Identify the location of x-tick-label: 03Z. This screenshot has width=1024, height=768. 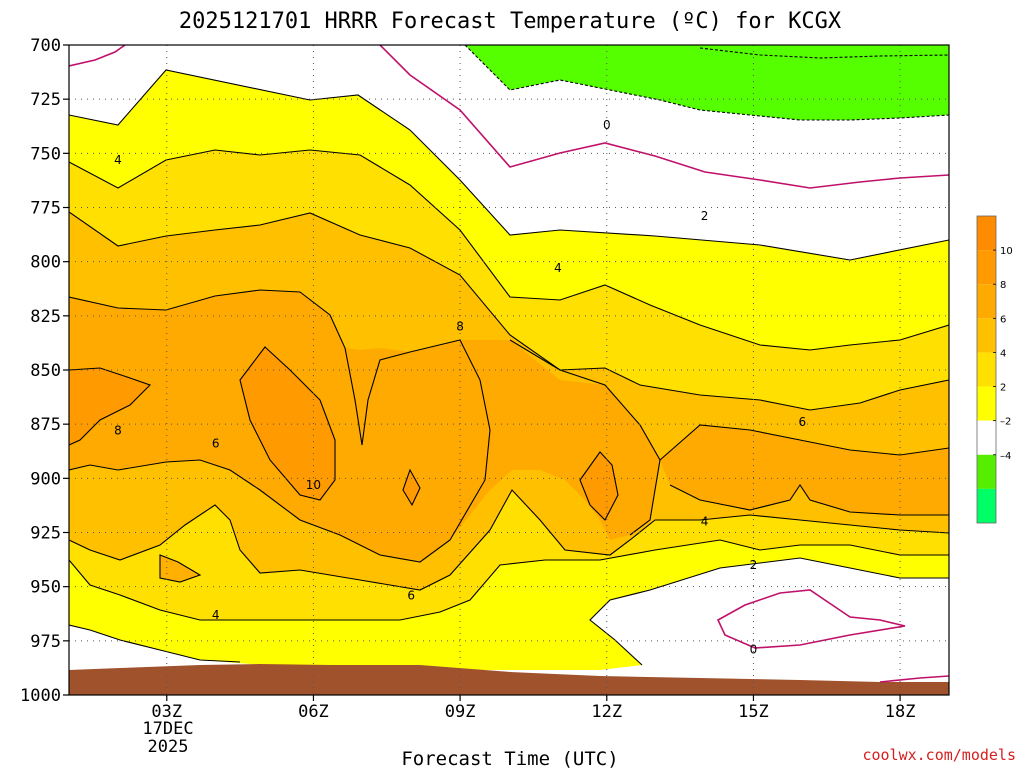
(166, 712).